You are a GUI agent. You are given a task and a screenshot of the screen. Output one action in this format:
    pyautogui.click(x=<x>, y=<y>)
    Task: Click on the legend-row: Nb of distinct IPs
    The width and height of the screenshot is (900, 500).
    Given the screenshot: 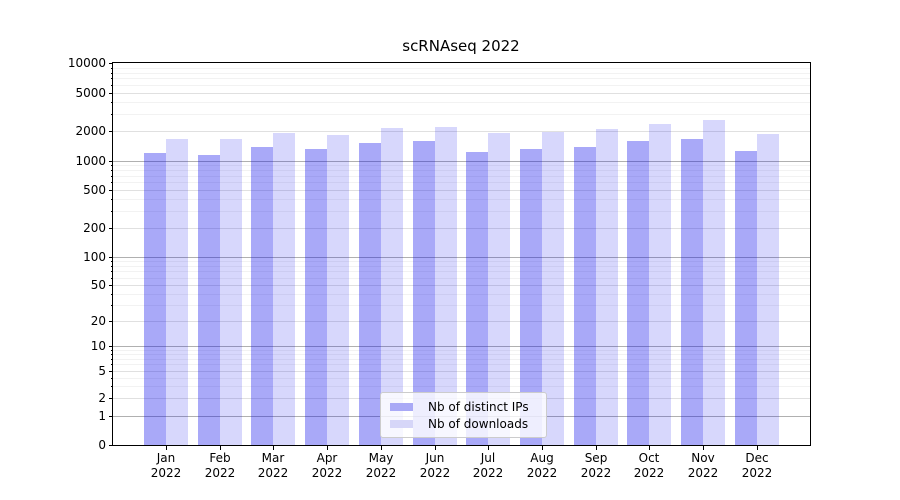 What is the action you would take?
    pyautogui.click(x=463, y=406)
    